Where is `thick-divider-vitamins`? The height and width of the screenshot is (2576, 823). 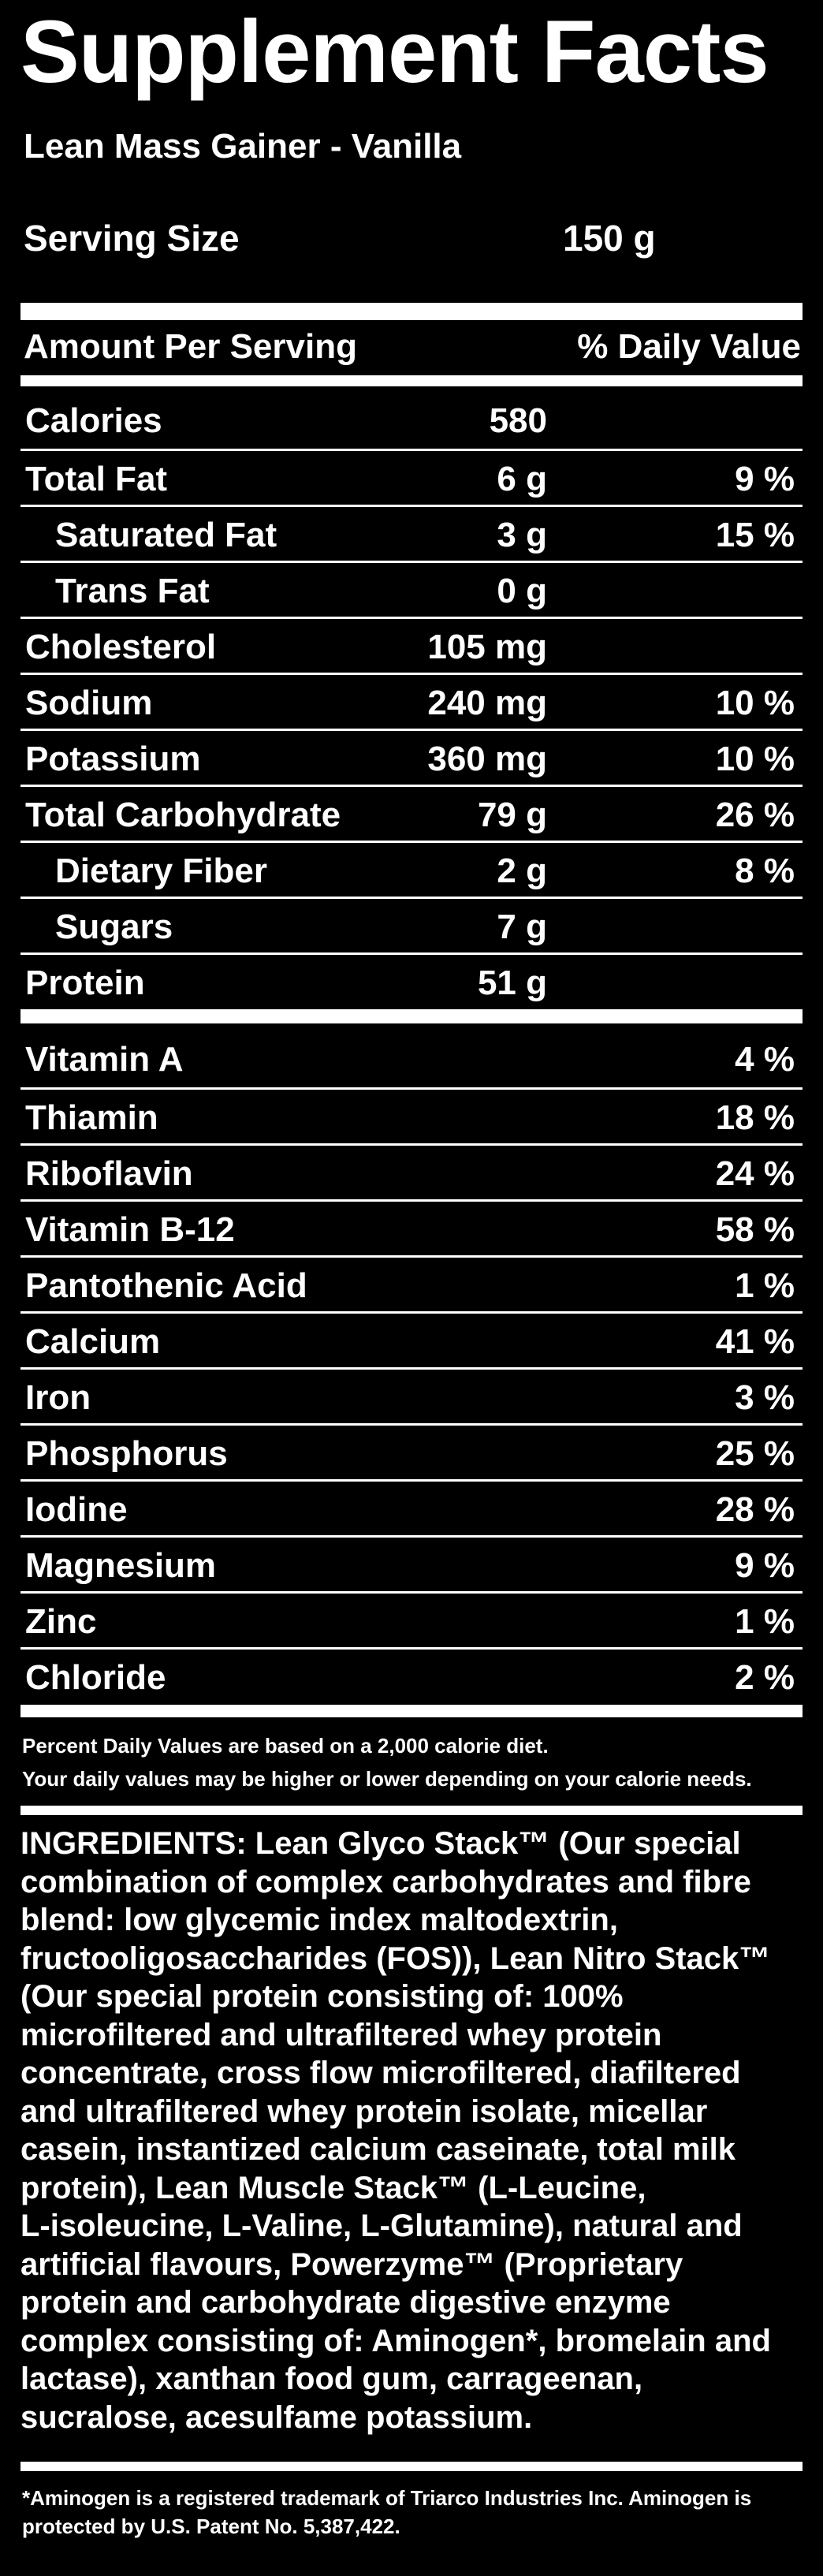
thick-divider-vitamins is located at coordinates (411, 1016).